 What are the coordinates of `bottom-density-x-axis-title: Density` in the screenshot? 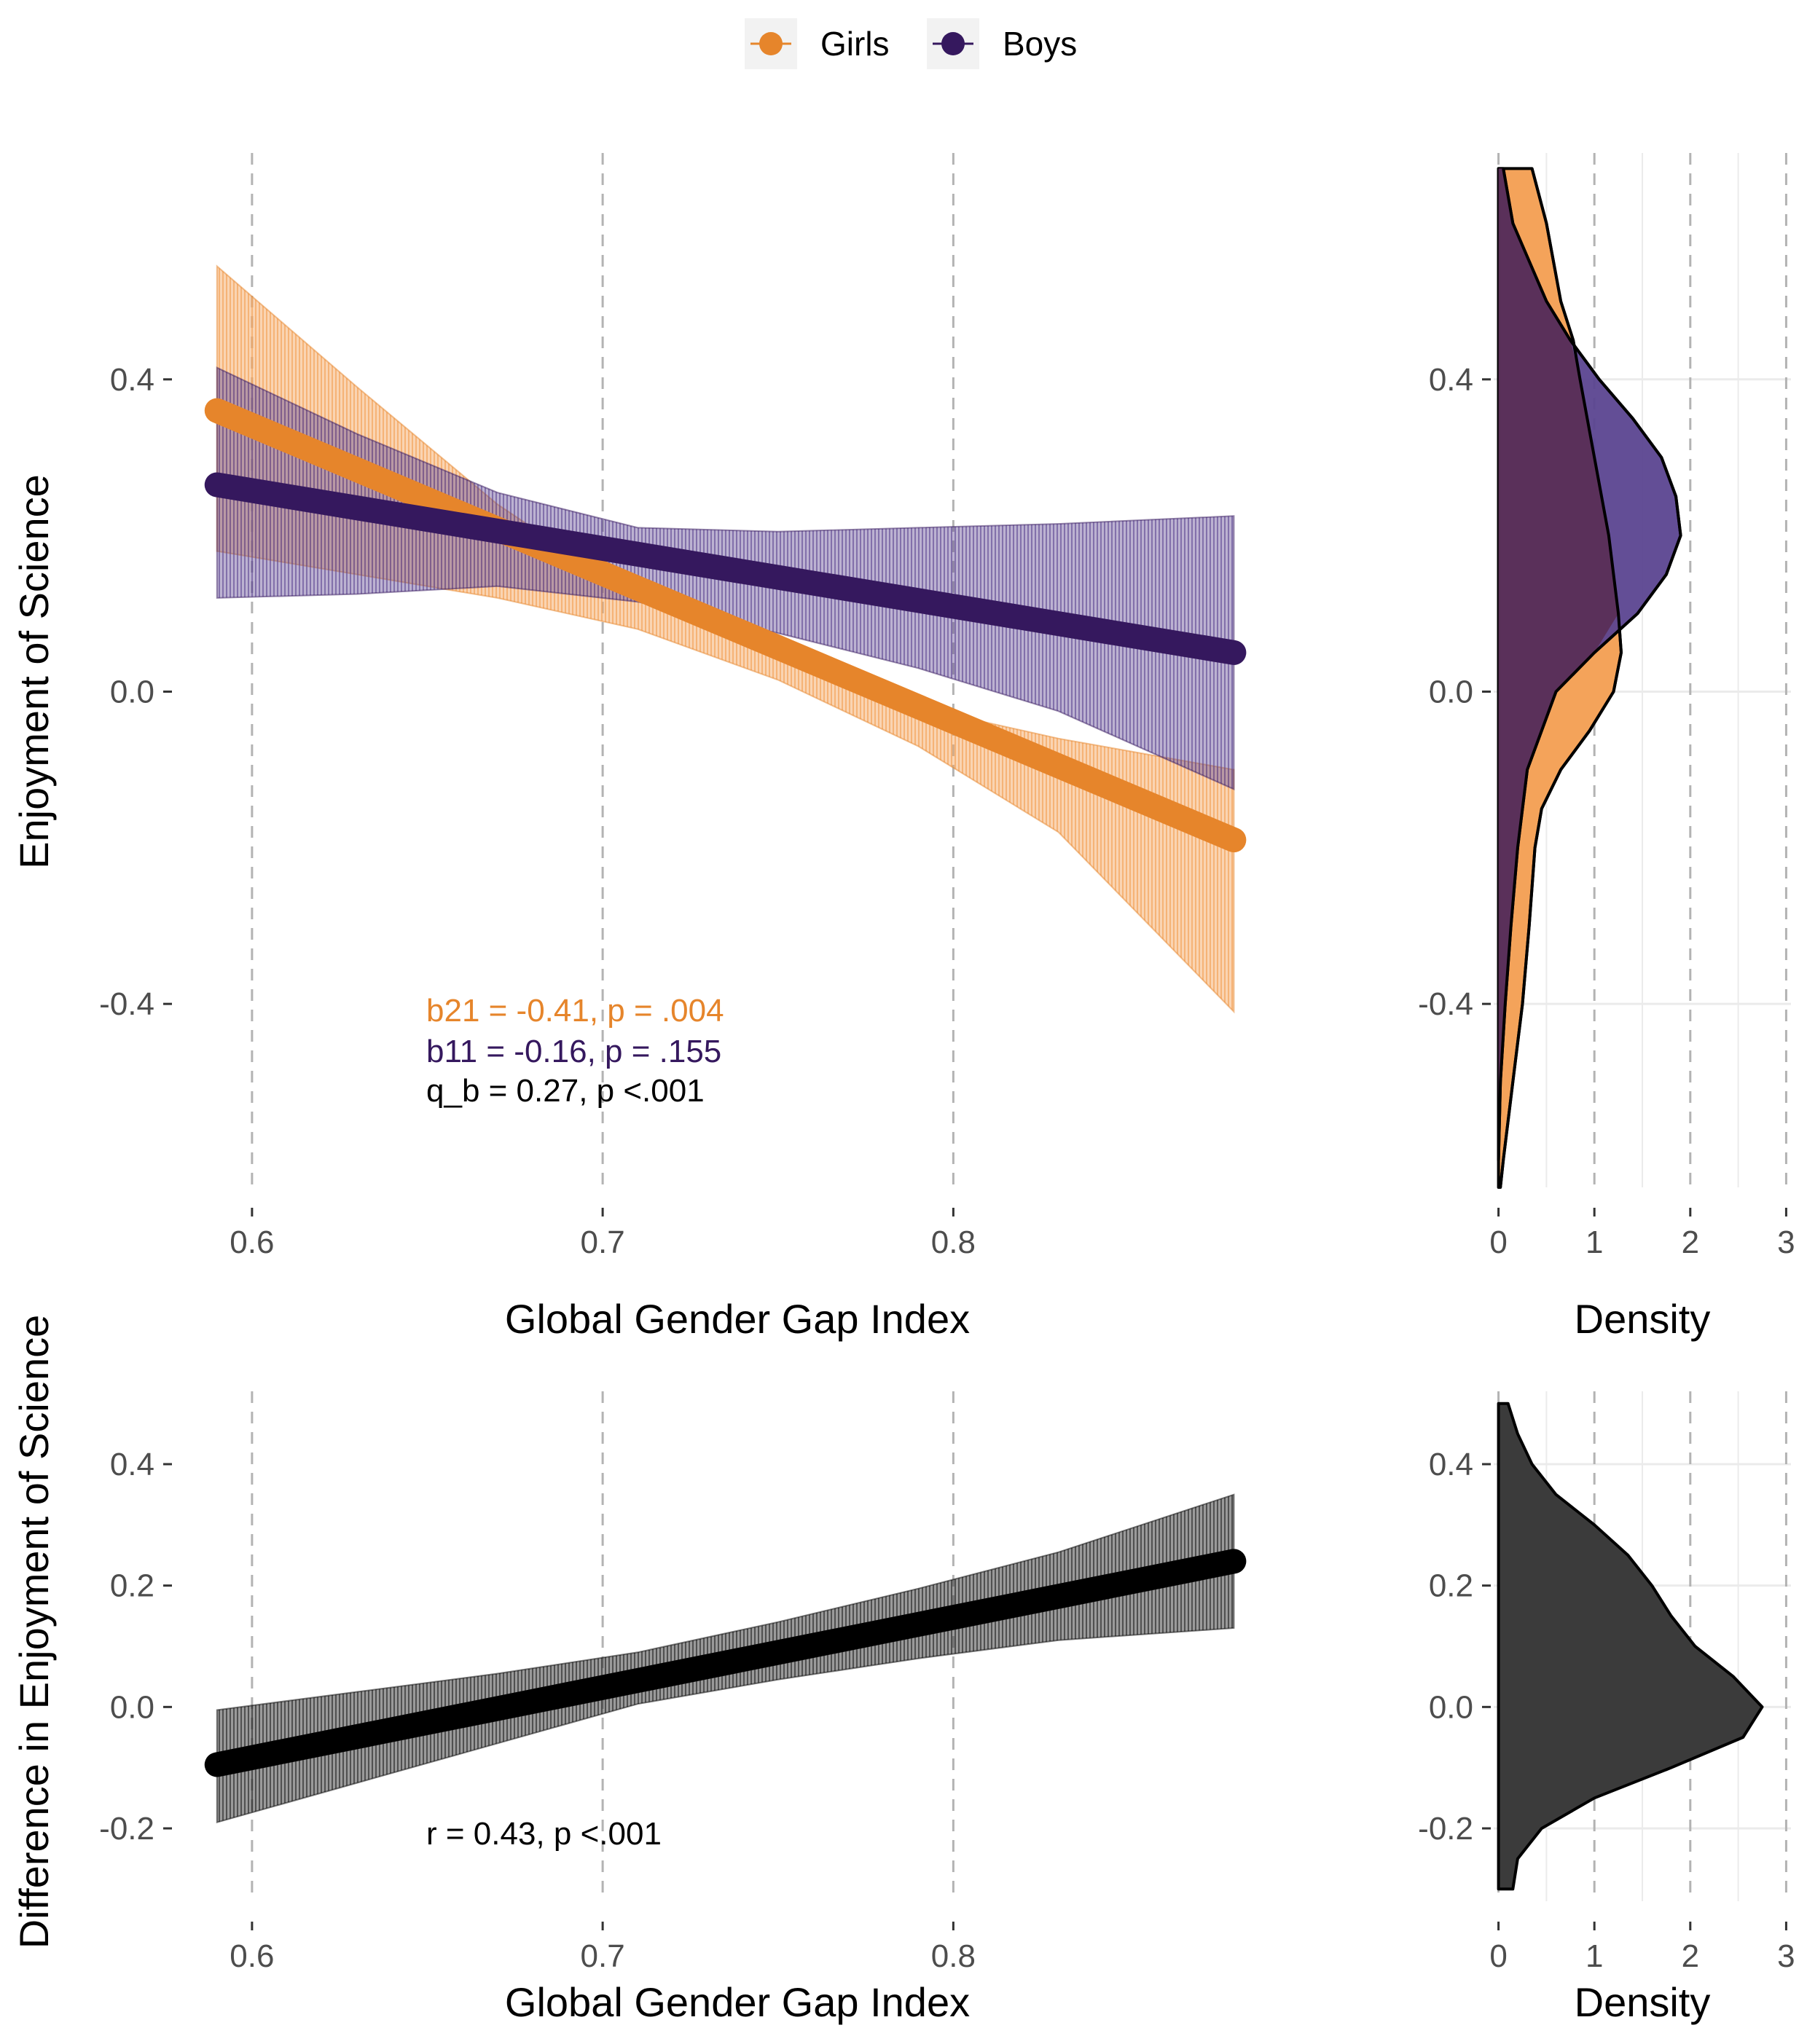 It's located at (1643, 2002).